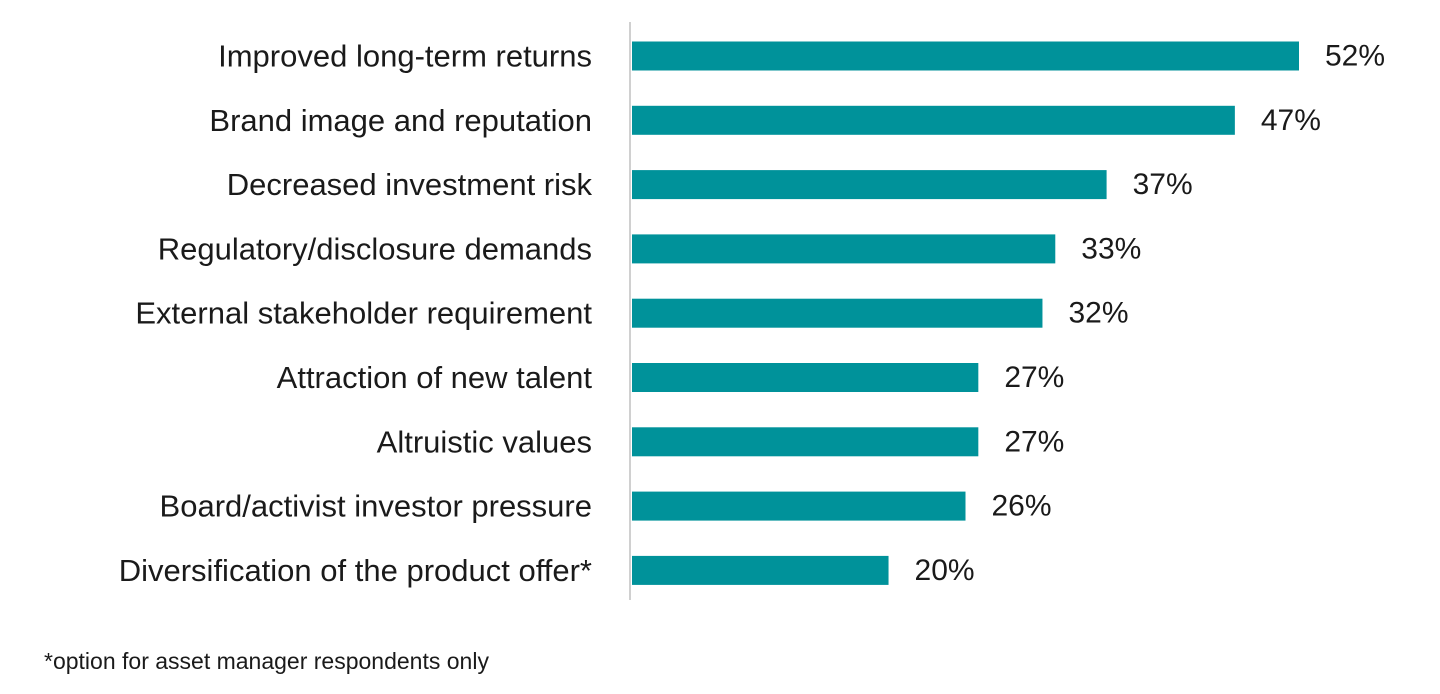 The image size is (1440, 694). Describe the element at coordinates (355, 570) in the screenshot. I see `category-label: Diversification of the product offer*` at that location.